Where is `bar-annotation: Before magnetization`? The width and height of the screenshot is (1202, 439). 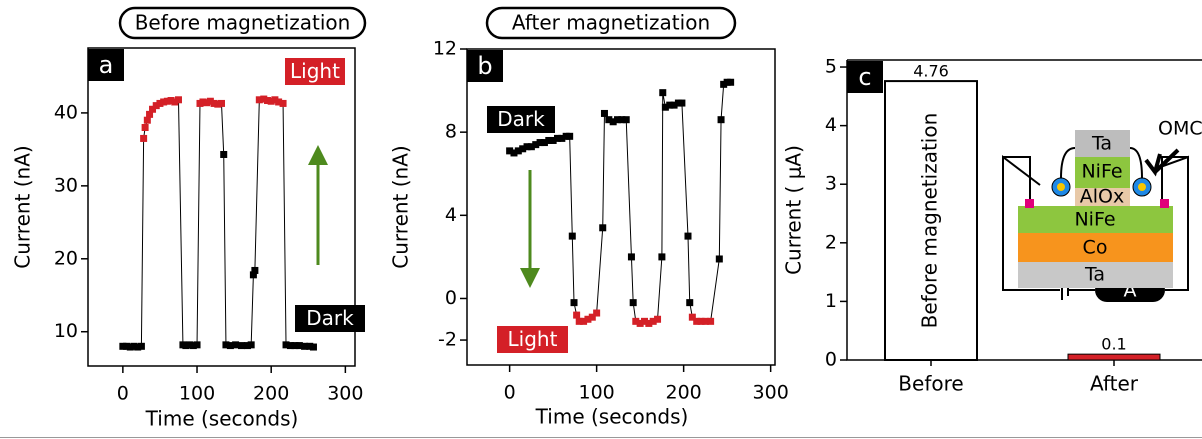 bar-annotation: Before magnetization is located at coordinates (930, 221).